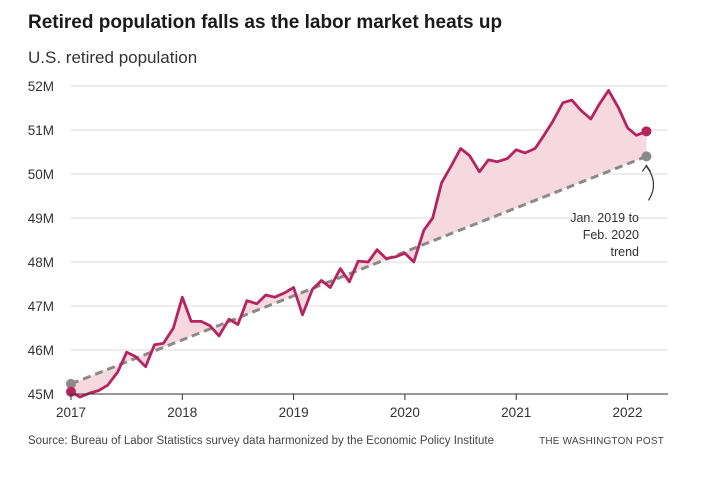 Image resolution: width=708 pixels, height=487 pixels. What do you see at coordinates (604, 235) in the screenshot?
I see `trend-annotation-text: Jan. 2019 to Feb. 2020 trend` at bounding box center [604, 235].